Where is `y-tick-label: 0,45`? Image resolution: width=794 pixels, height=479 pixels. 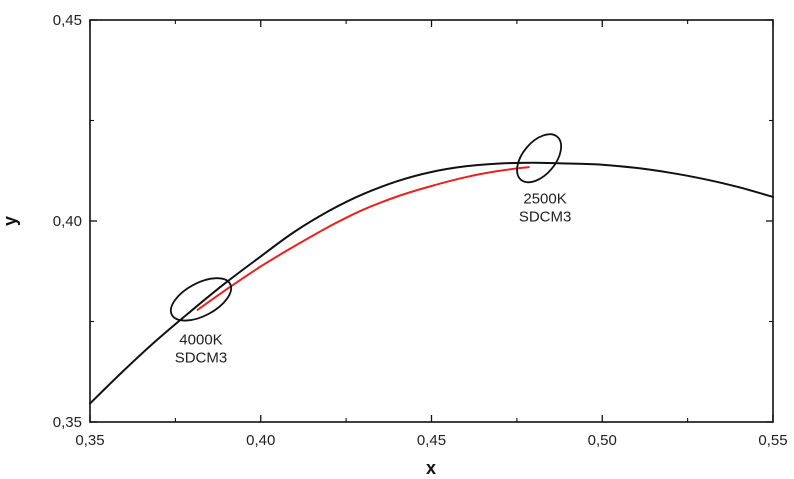
y-tick-label: 0,45 is located at coordinates (67, 20).